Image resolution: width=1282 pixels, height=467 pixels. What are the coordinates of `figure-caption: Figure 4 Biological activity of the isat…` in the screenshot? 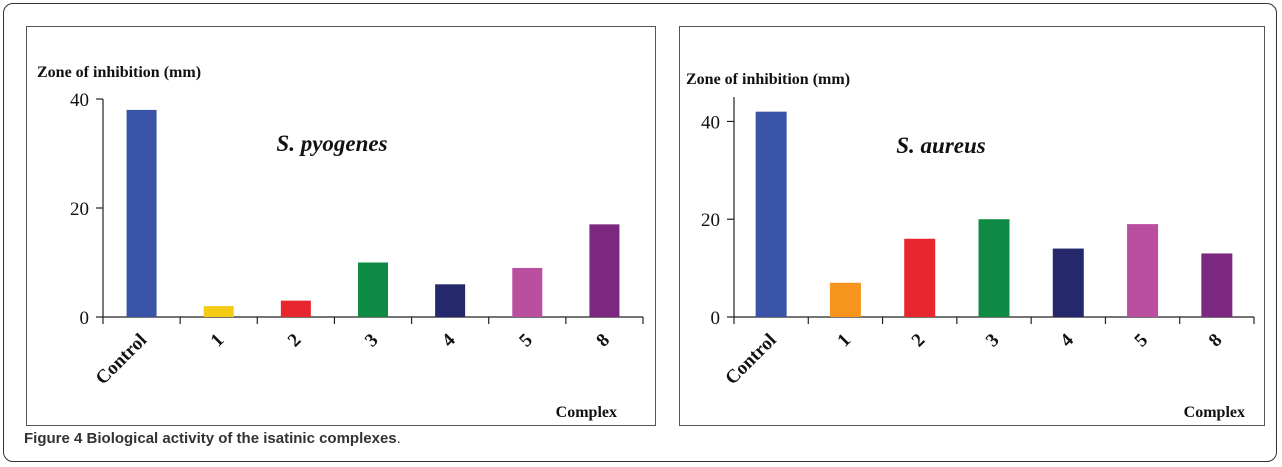 It's located at (212, 438).